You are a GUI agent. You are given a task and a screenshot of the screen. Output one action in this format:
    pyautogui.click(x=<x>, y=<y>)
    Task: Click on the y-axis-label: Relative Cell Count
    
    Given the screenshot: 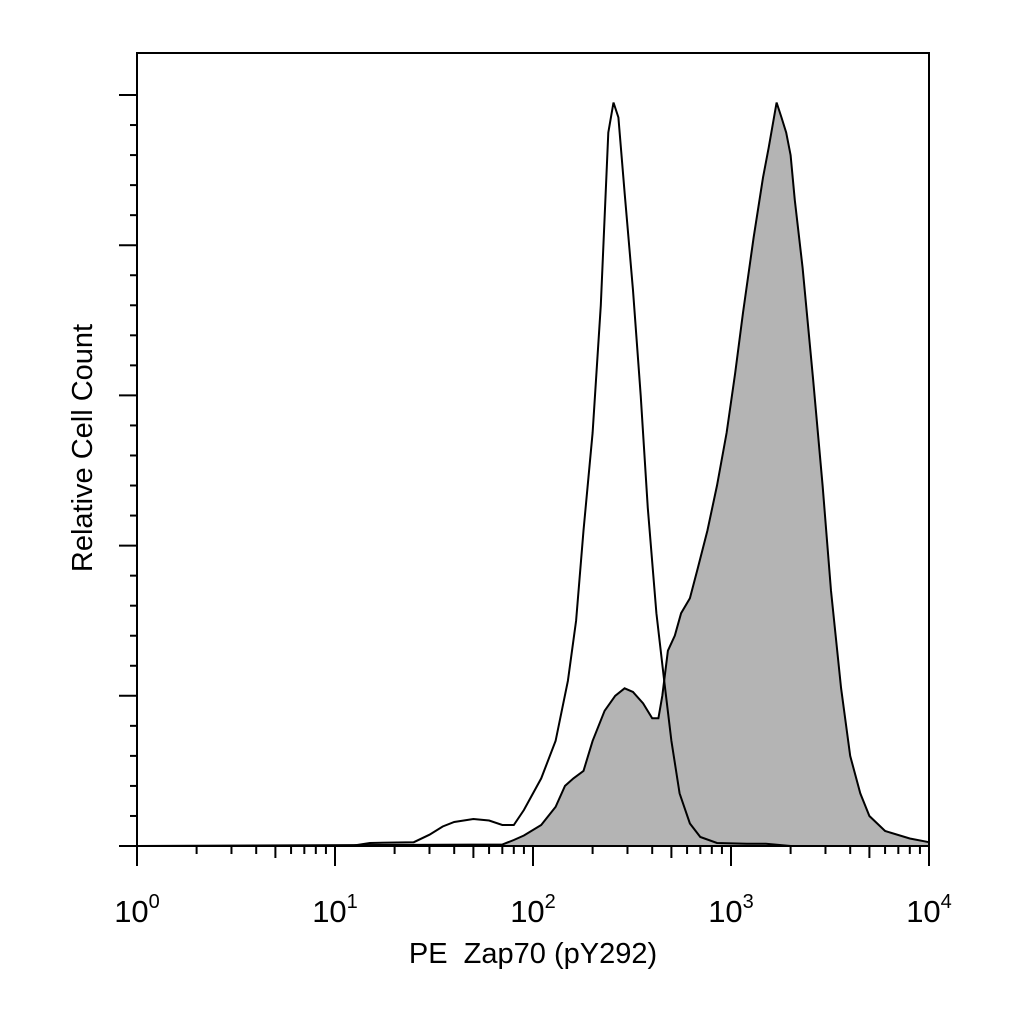 What is the action you would take?
    pyautogui.click(x=83, y=448)
    